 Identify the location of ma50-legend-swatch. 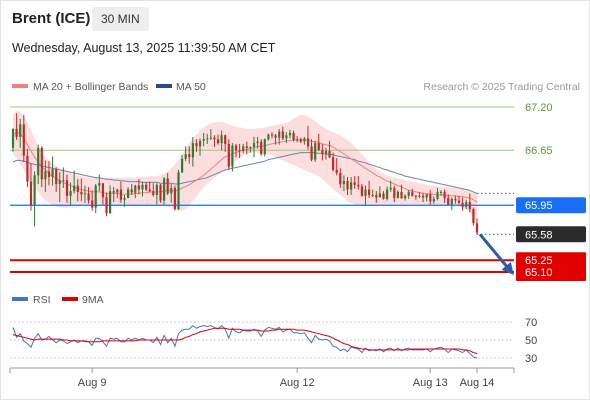
(164, 86).